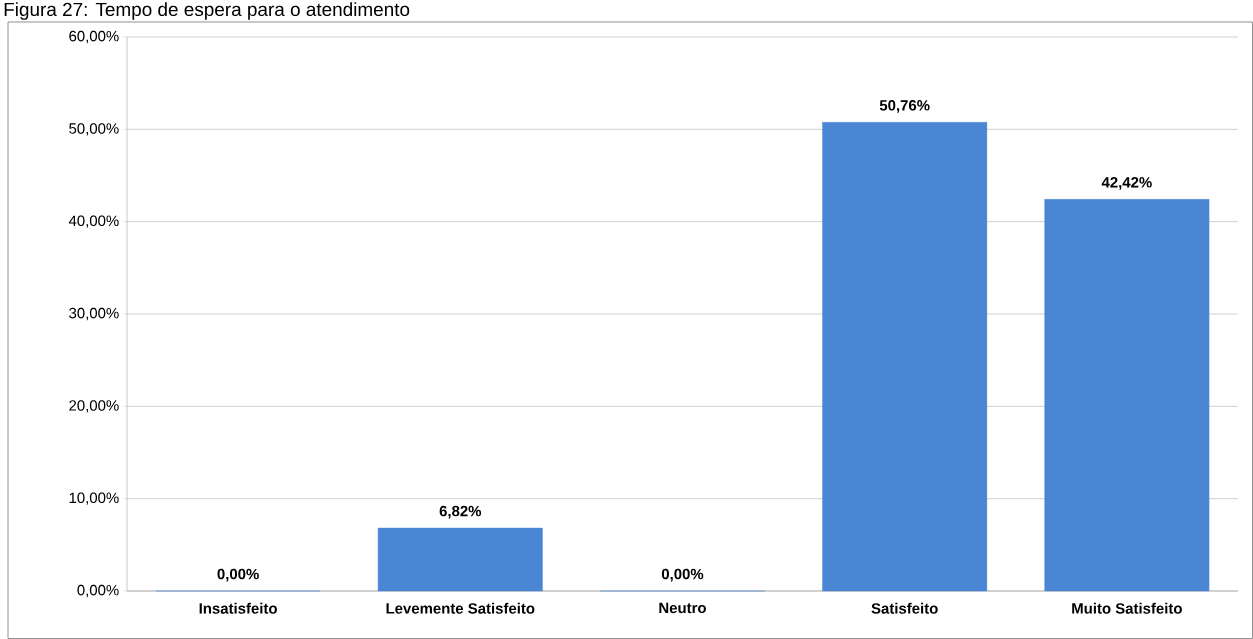  What do you see at coordinates (93, 221) in the screenshot?
I see `y-tick-label: 40,00%` at bounding box center [93, 221].